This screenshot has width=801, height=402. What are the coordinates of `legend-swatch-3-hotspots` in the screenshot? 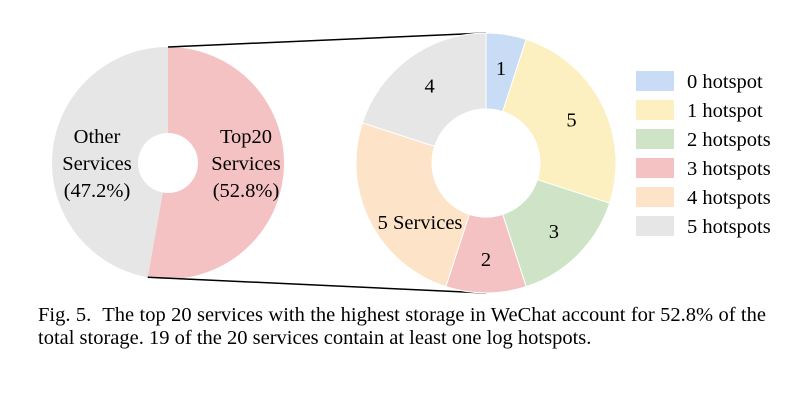 It's located at (655, 168).